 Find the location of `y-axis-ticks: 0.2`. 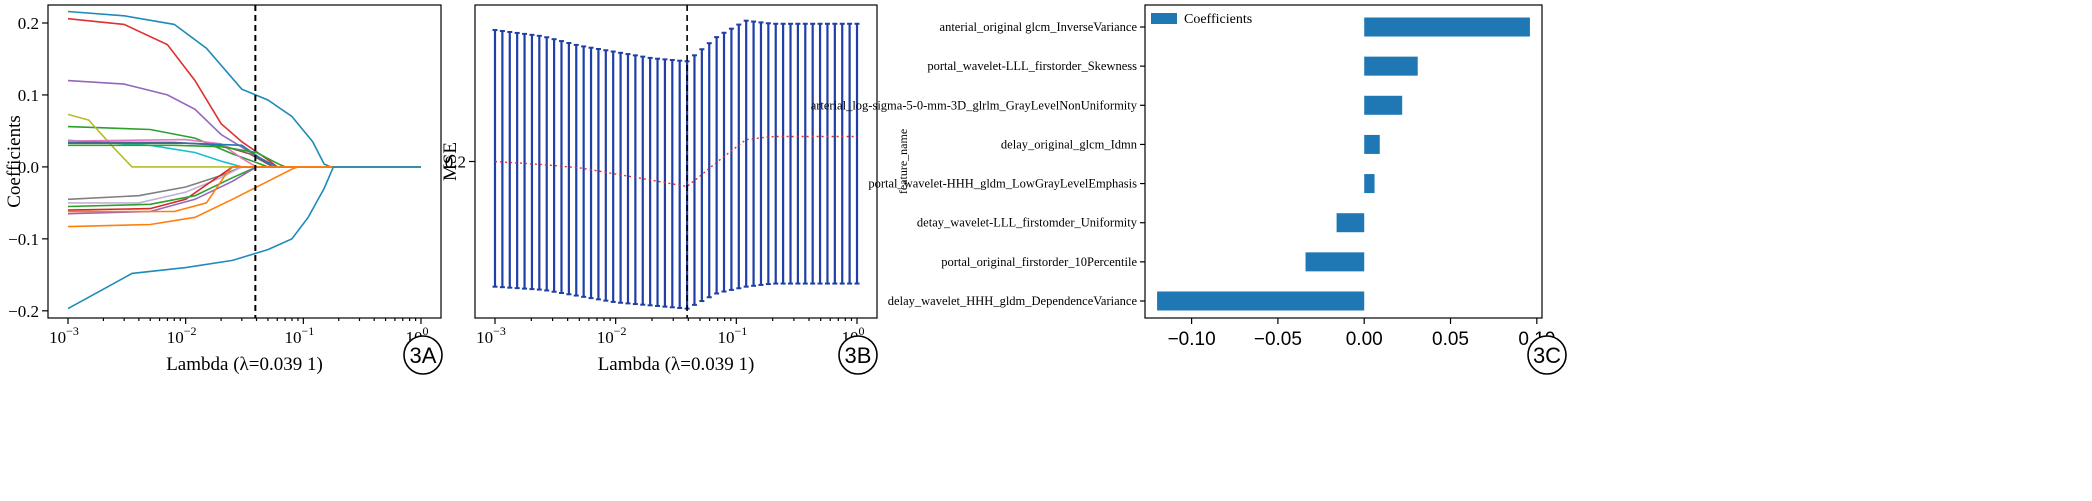

y-axis-ticks: 0.2 is located at coordinates (460, 162).